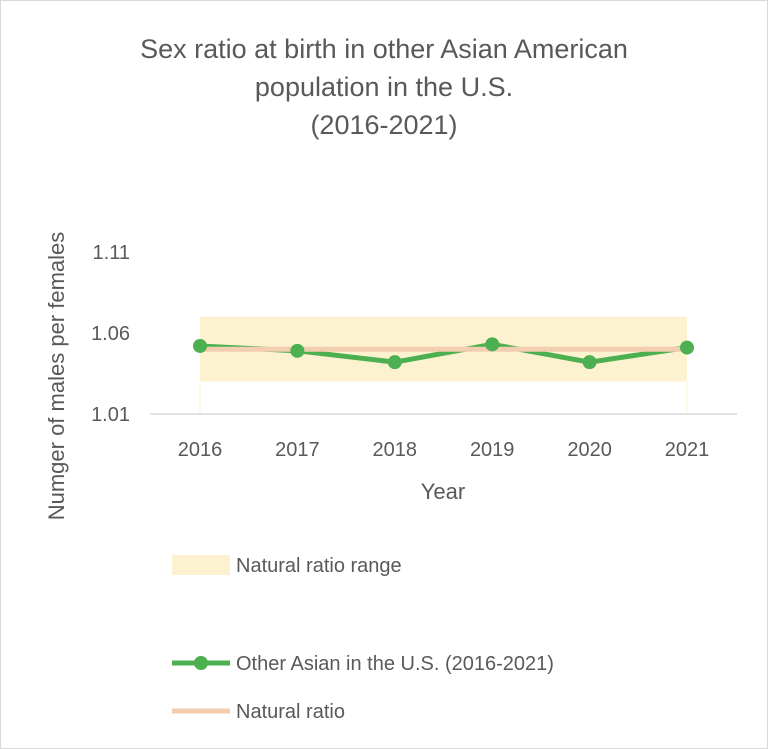  I want to click on natural-range-band-layer, so click(443, 365).